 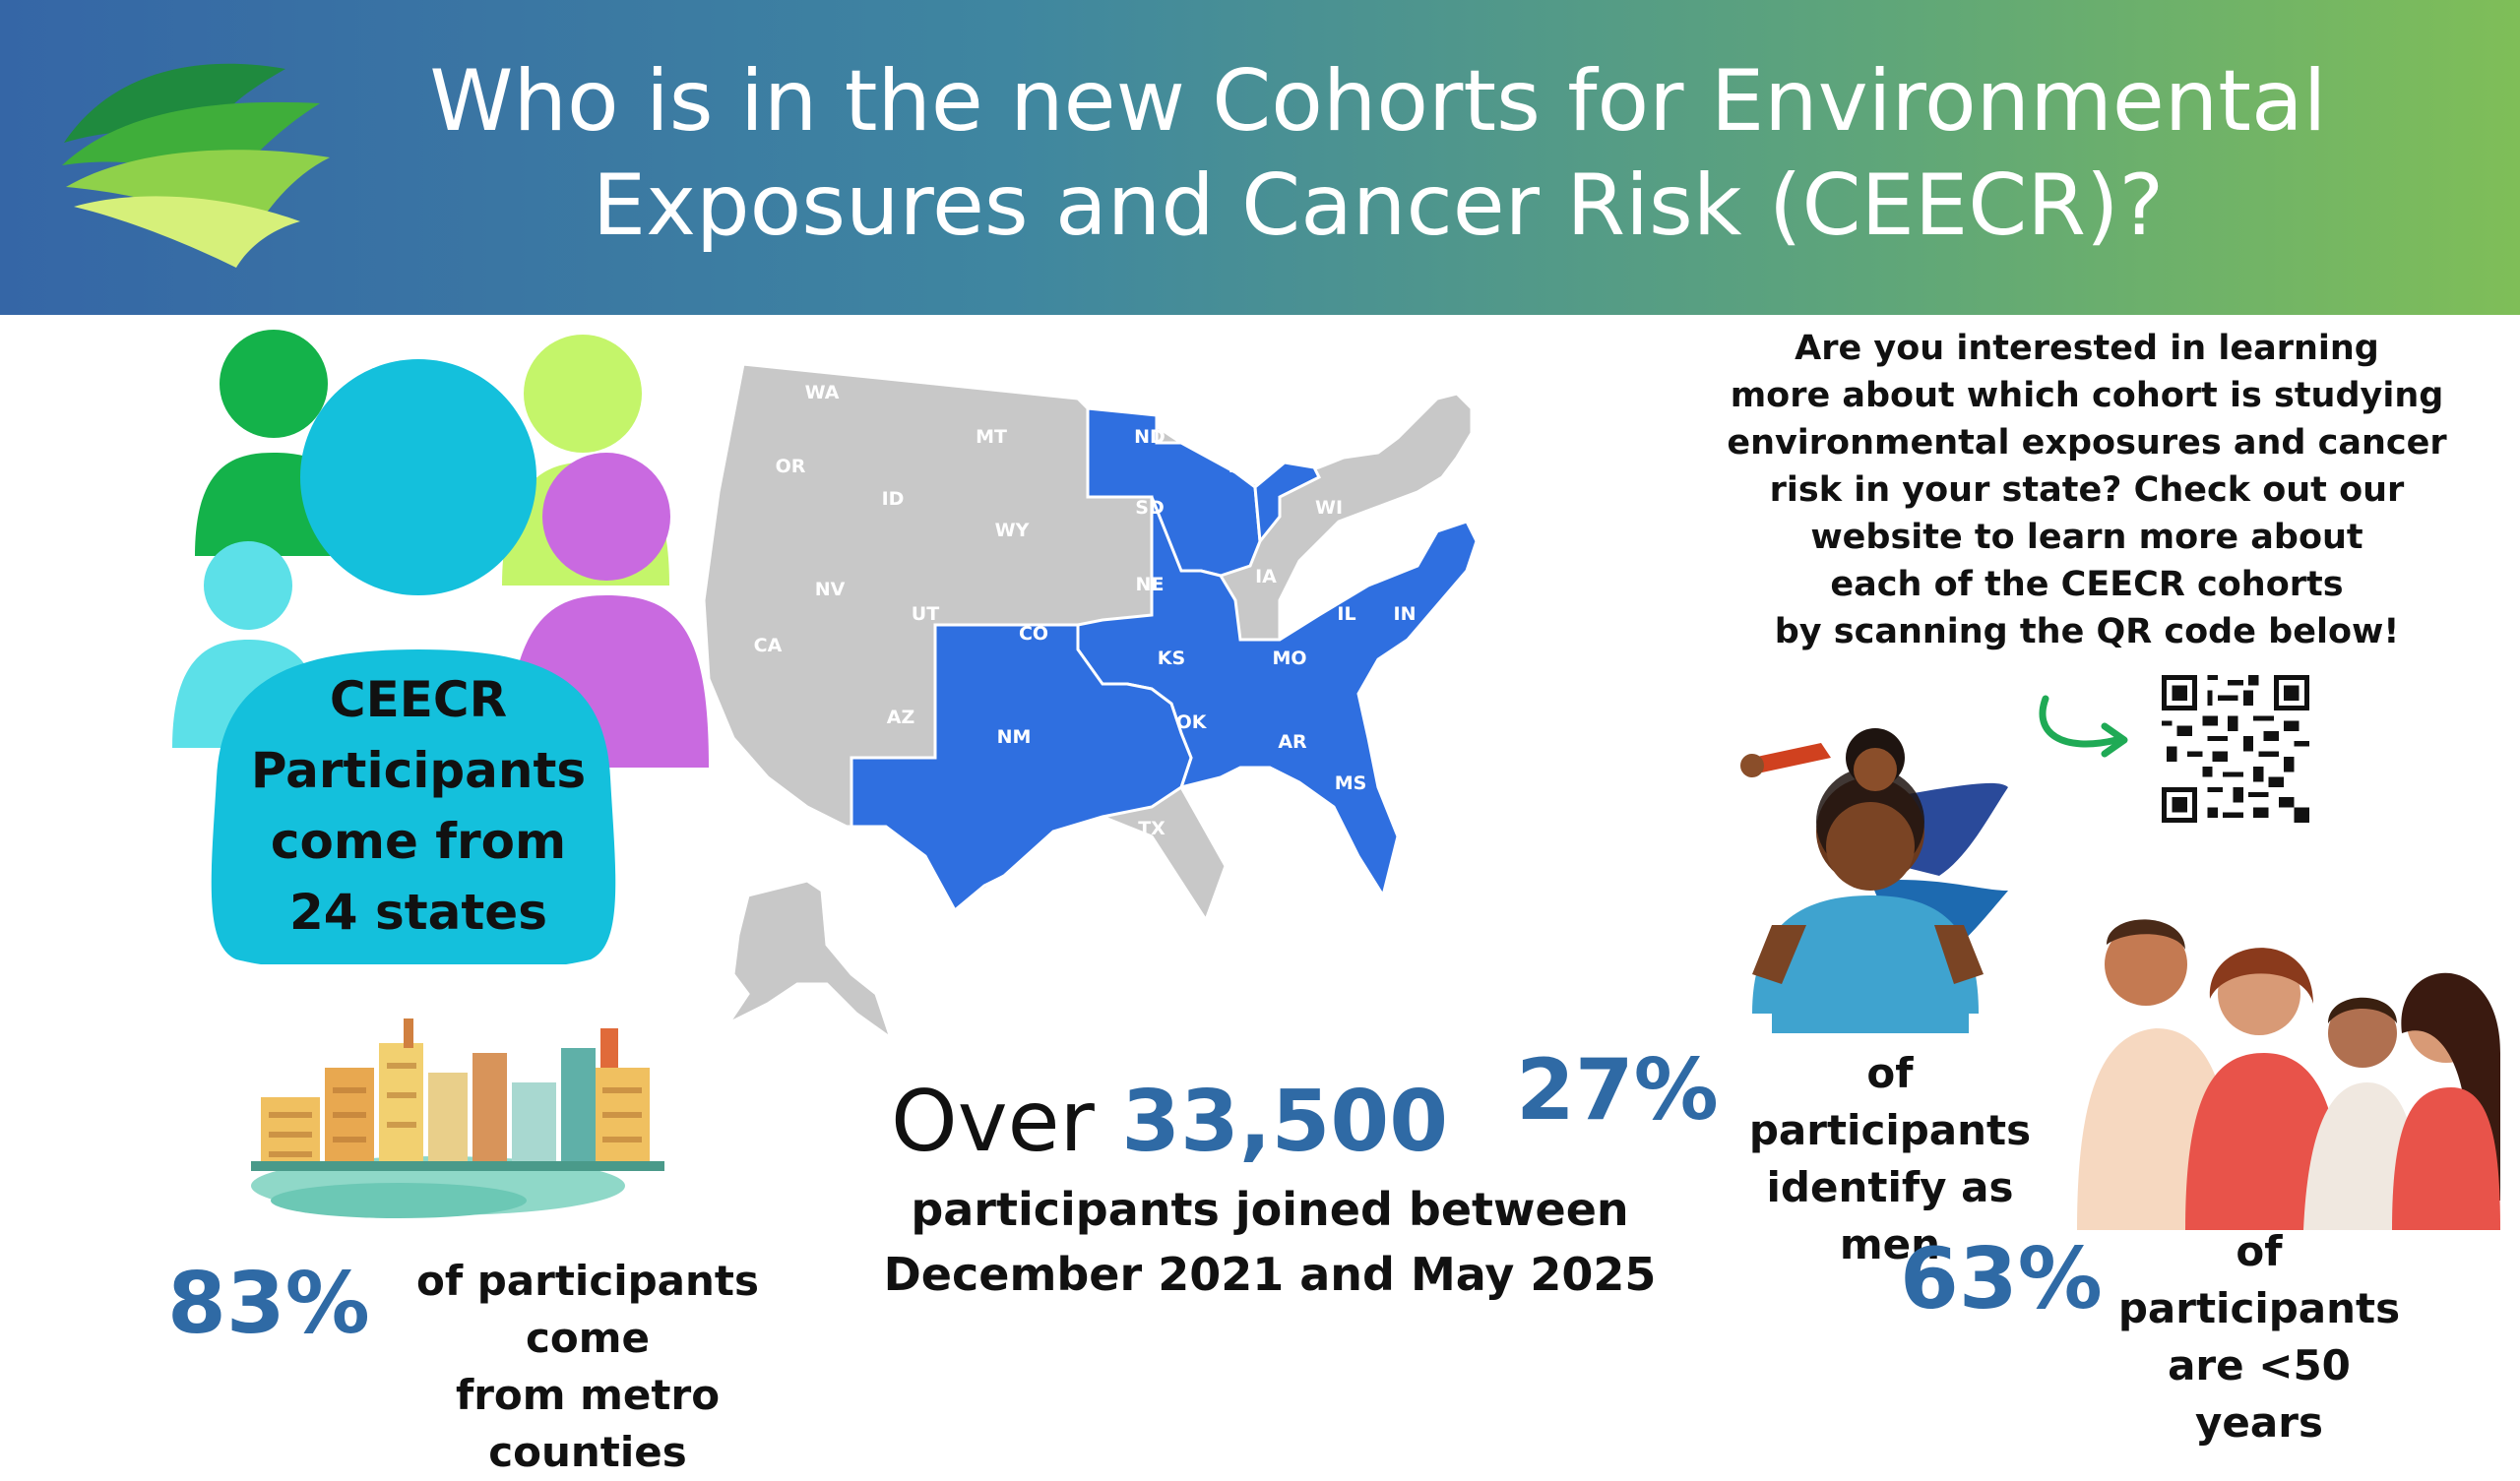 What do you see at coordinates (418, 699) in the screenshot?
I see `participants-line-1: CEECR` at bounding box center [418, 699].